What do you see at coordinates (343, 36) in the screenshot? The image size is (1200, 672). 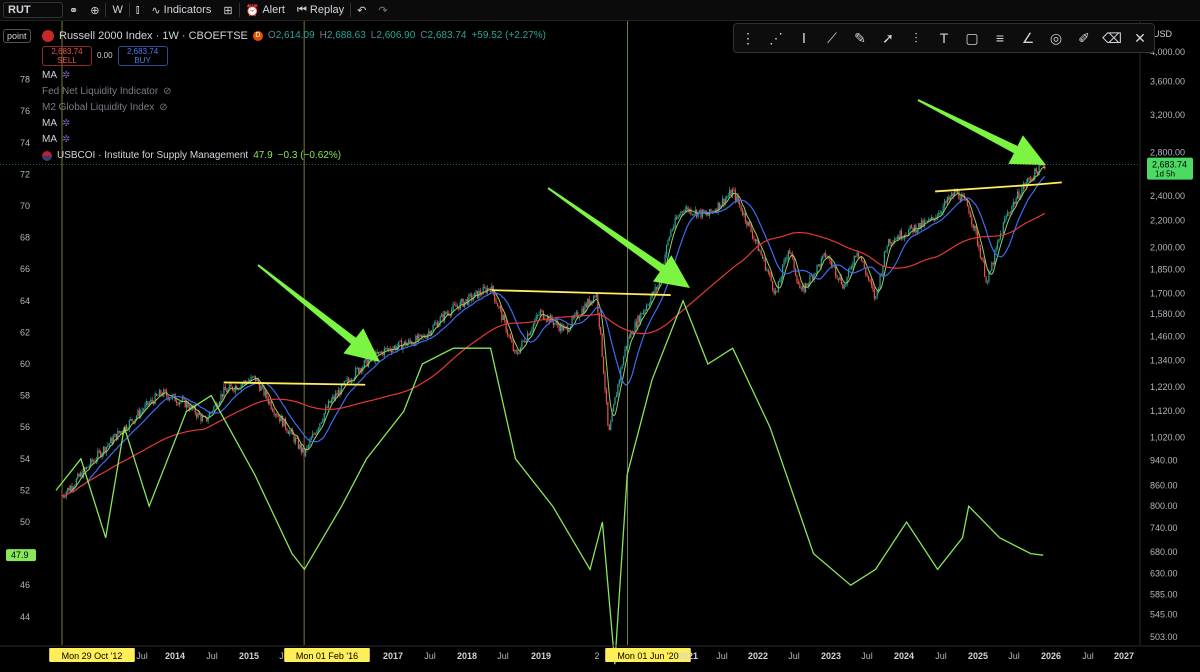 I see `ohlc-high: H2,688.63` at bounding box center [343, 36].